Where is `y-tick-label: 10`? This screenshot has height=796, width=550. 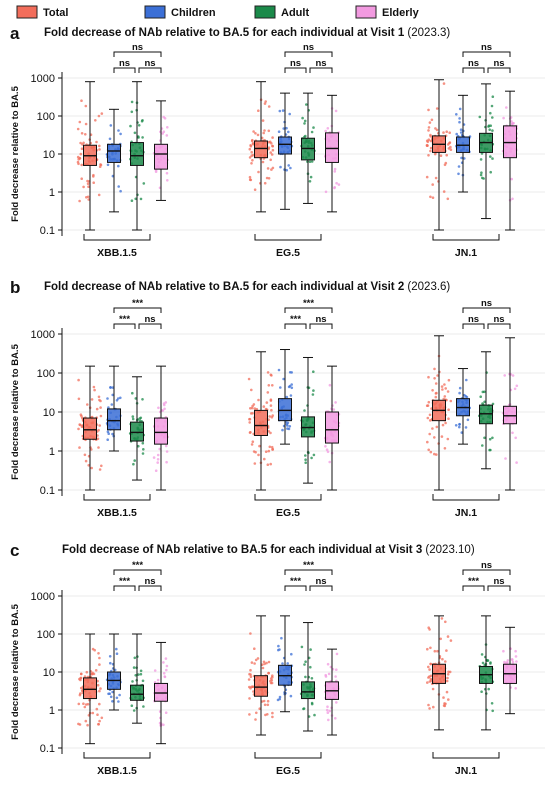 y-tick-label: 10 is located at coordinates (49, 413).